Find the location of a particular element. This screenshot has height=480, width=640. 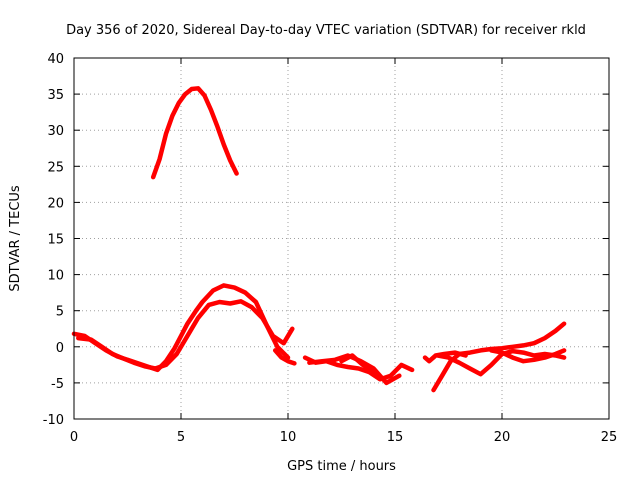

y-tick-label: -10 is located at coordinates (53, 420).